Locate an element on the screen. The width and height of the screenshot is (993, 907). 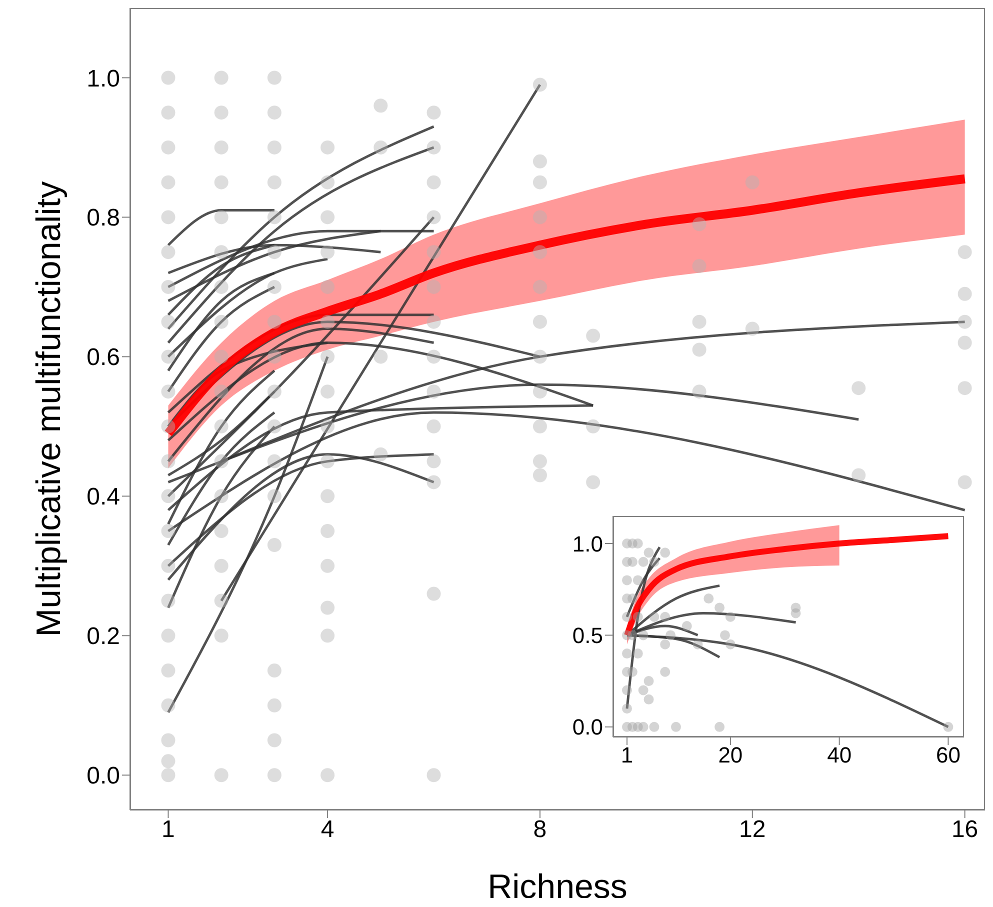
y-tick-label: 0.4 is located at coordinates (103, 497).